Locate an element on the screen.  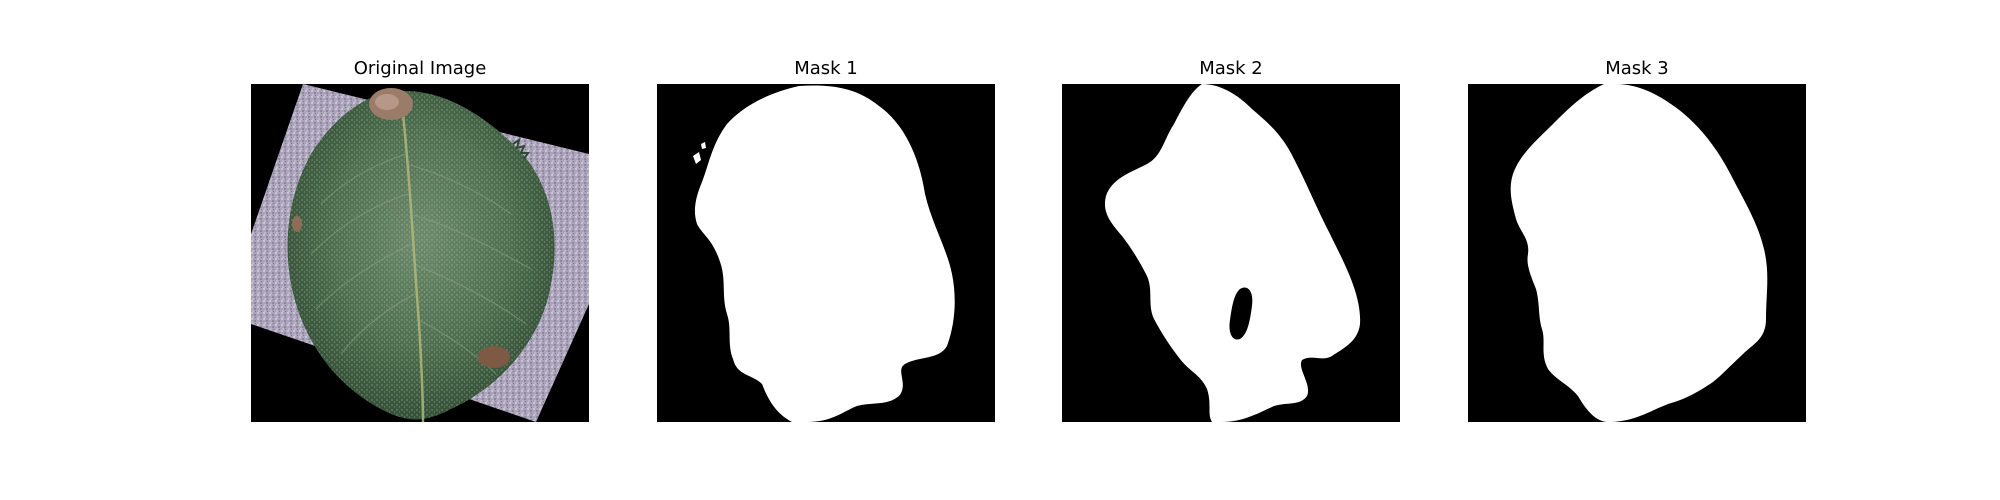
mask-3-shape is located at coordinates (1637, 253).